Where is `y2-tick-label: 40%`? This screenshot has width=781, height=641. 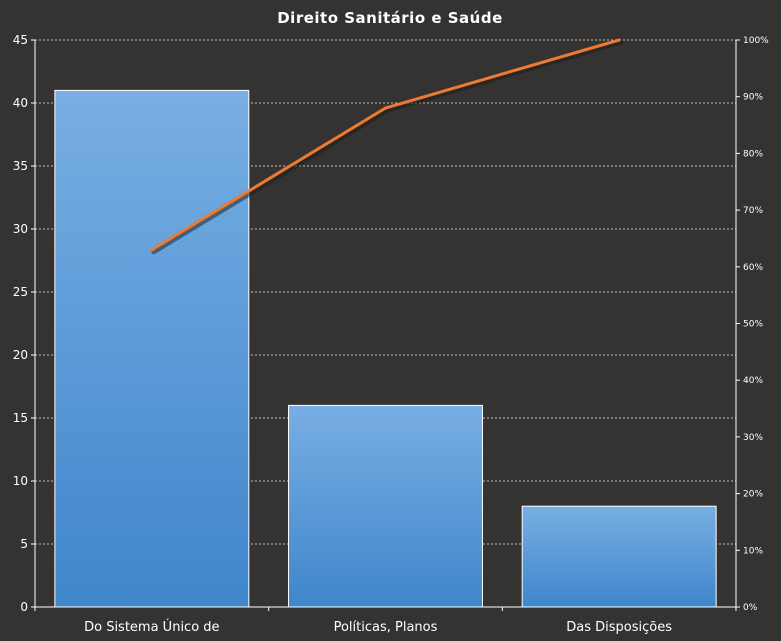
y2-tick-label: 40% is located at coordinates (753, 381).